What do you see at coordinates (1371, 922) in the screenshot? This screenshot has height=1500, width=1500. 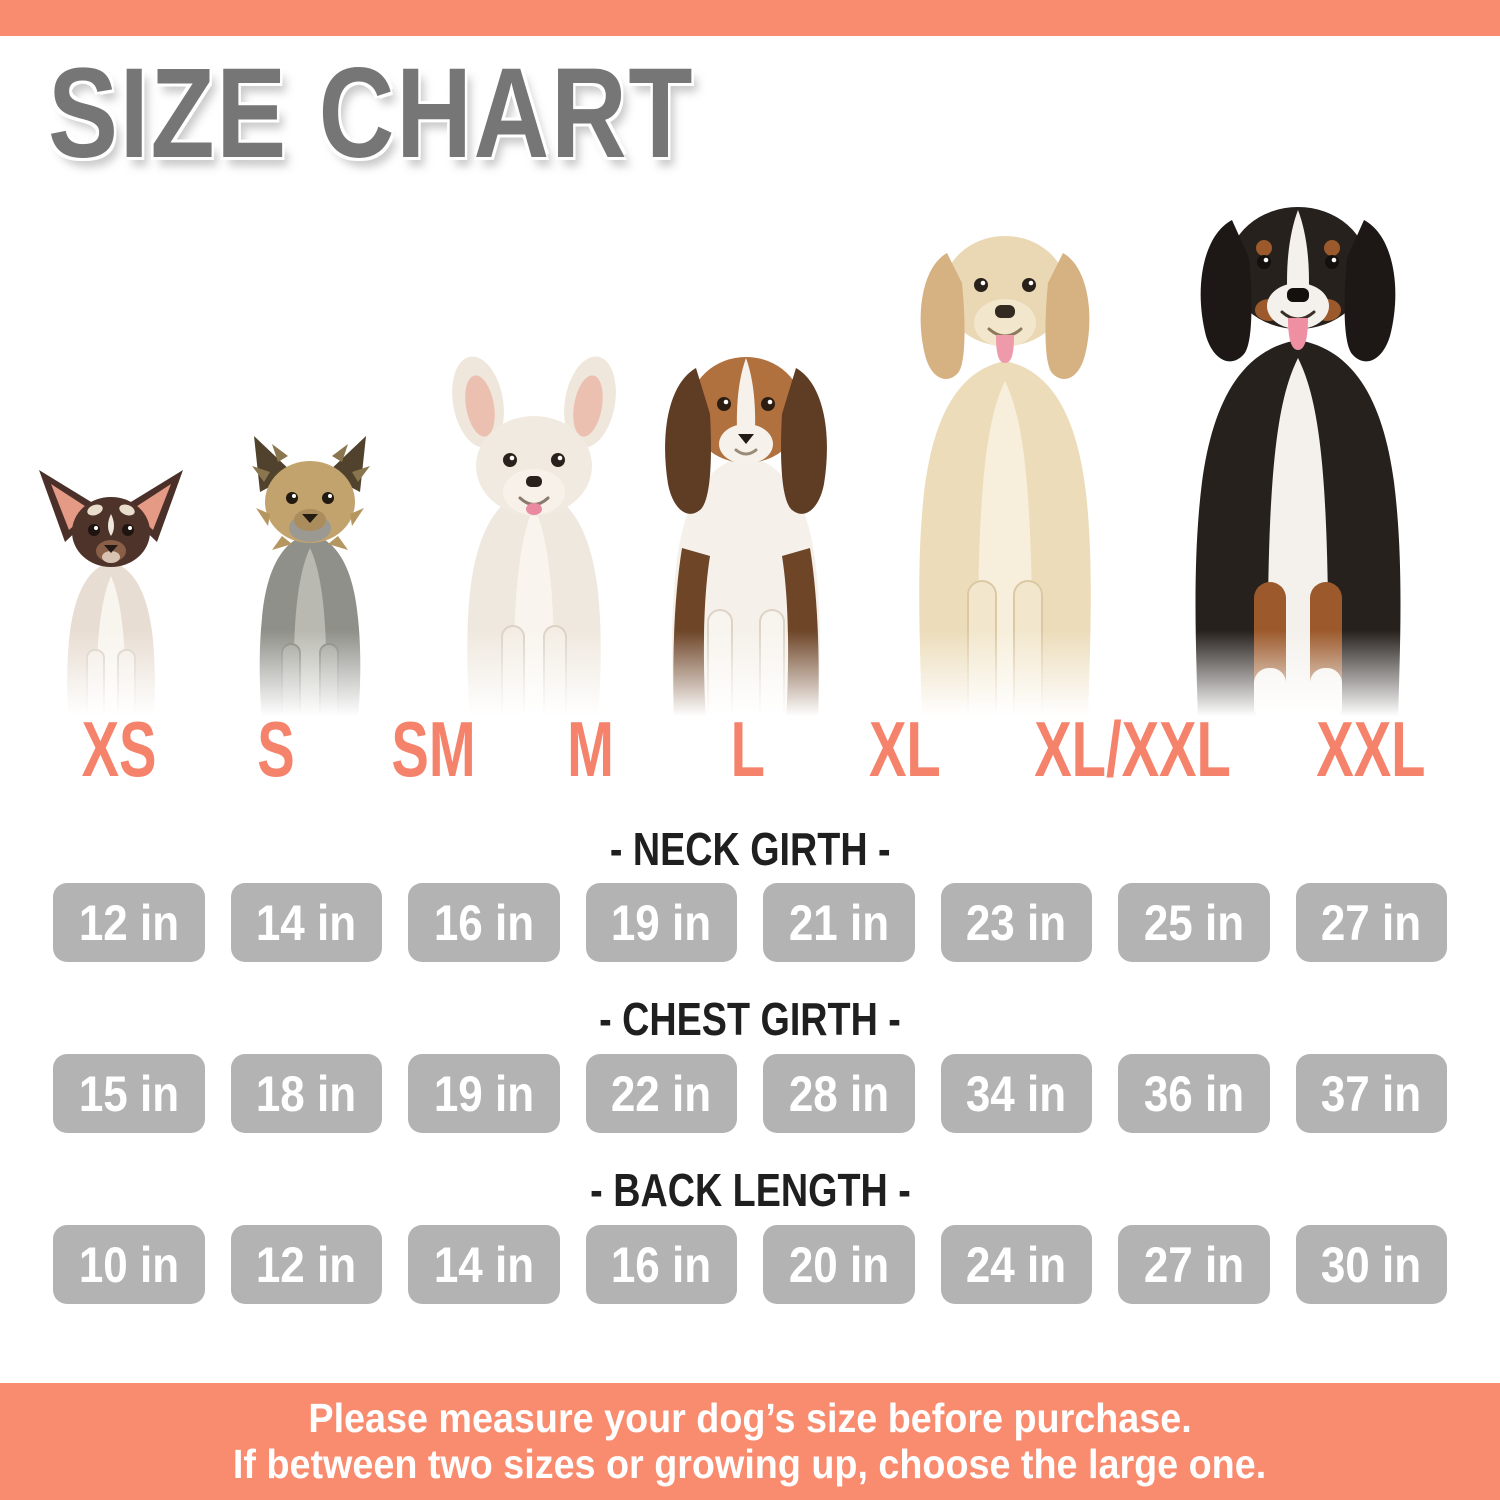 I see `neck-girth-value-xxl: 27 in` at bounding box center [1371, 922].